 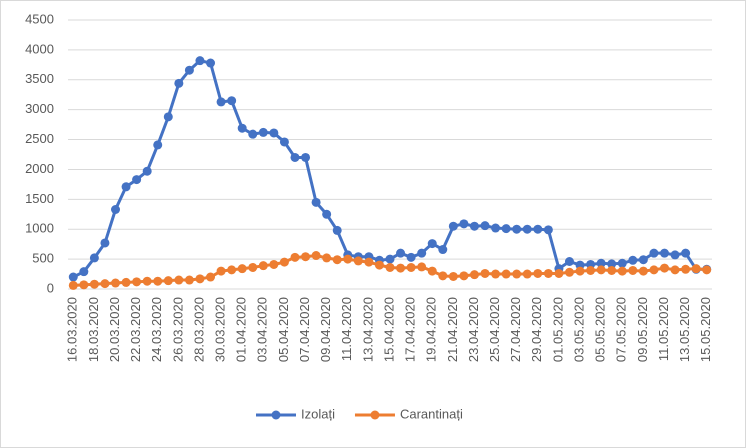 What do you see at coordinates (220, 329) in the screenshot?
I see `x-tick-label: 30.03.2020` at bounding box center [220, 329].